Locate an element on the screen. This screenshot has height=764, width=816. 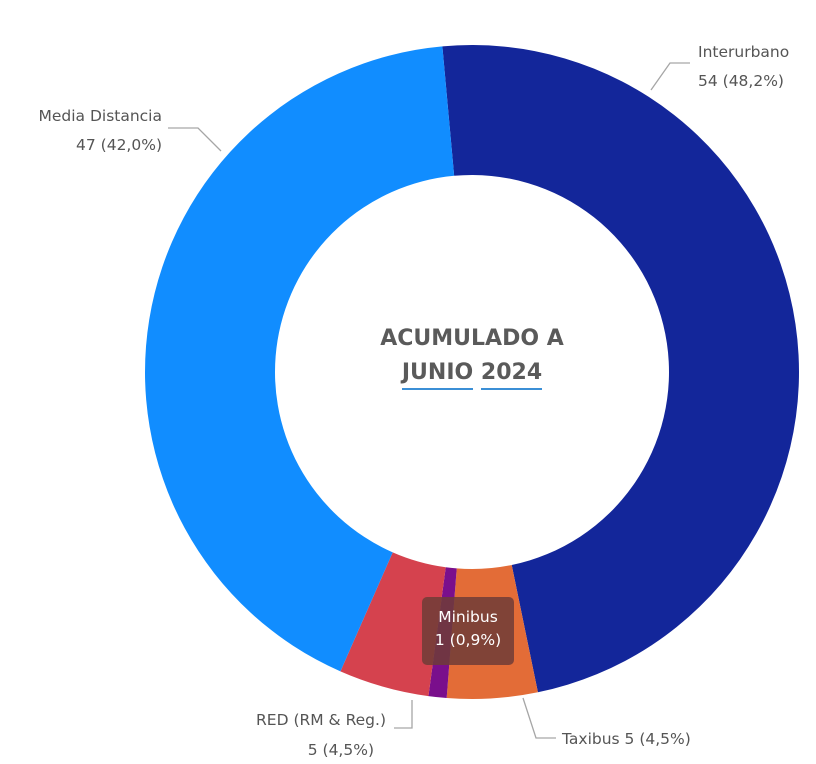
center-title-word-junio: JUNIO is located at coordinates (437, 374).